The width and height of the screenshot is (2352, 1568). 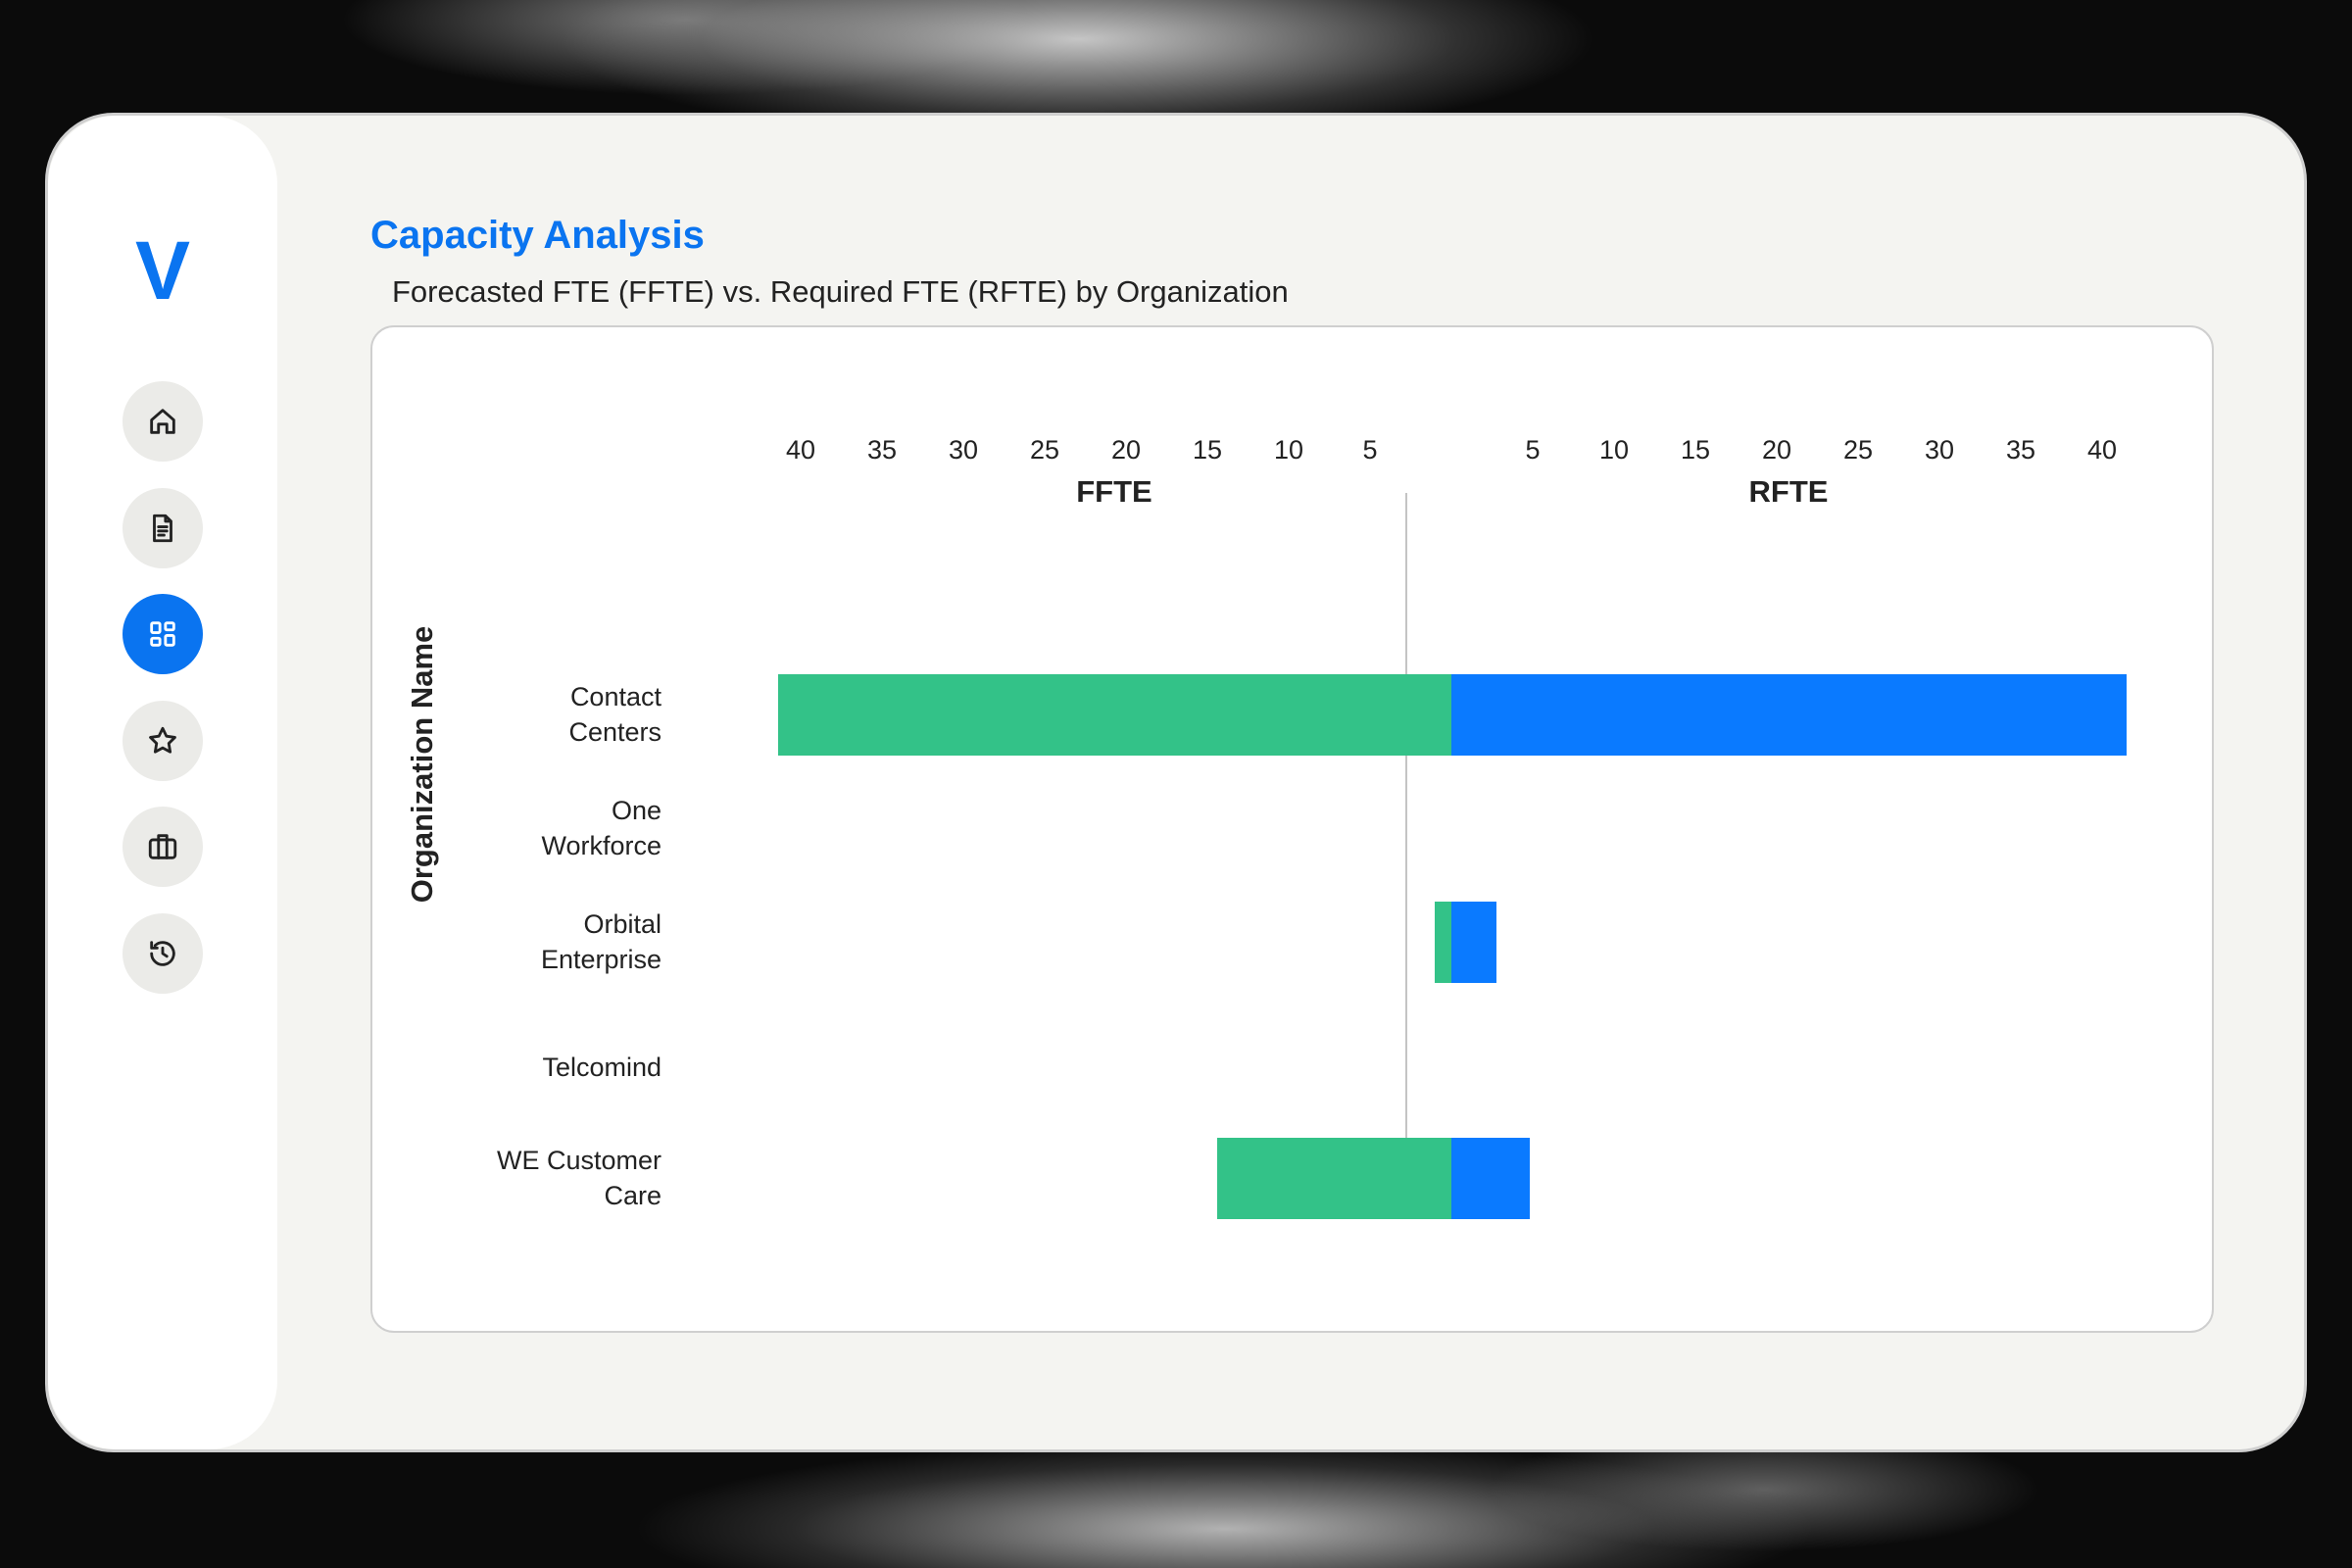 I want to click on category-label-line: Telcomind, so click(x=602, y=1067).